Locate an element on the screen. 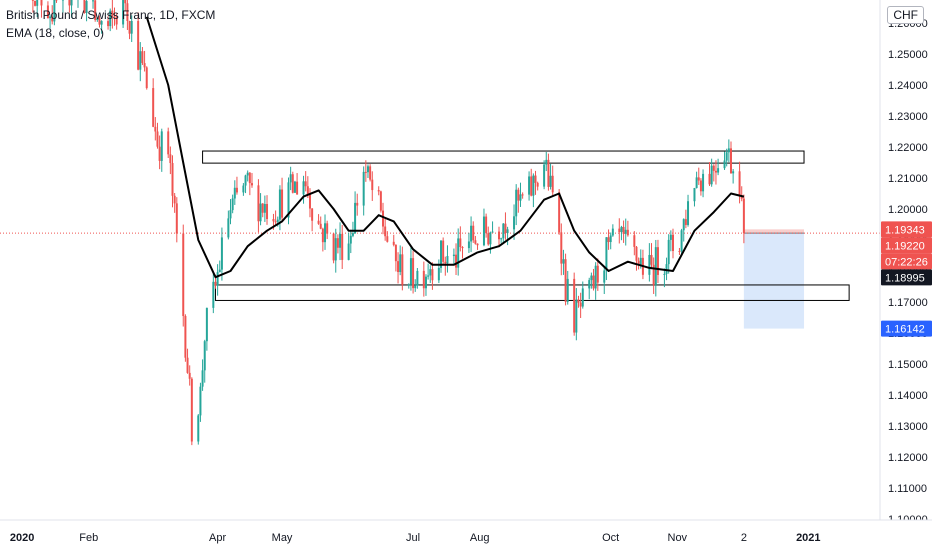 The height and width of the screenshot is (550, 932). y-tick-label: 1.22000 is located at coordinates (908, 148).